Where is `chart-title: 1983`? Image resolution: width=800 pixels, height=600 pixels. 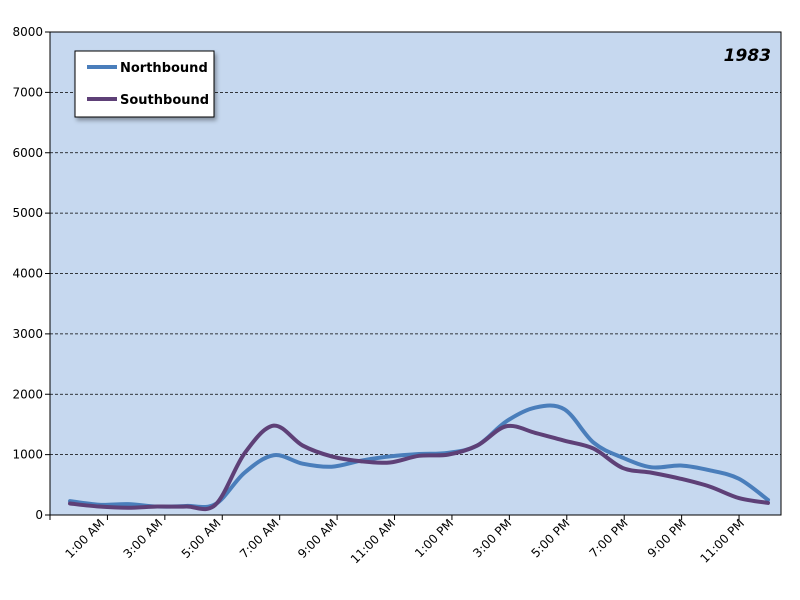 chart-title: 1983 is located at coordinates (747, 56).